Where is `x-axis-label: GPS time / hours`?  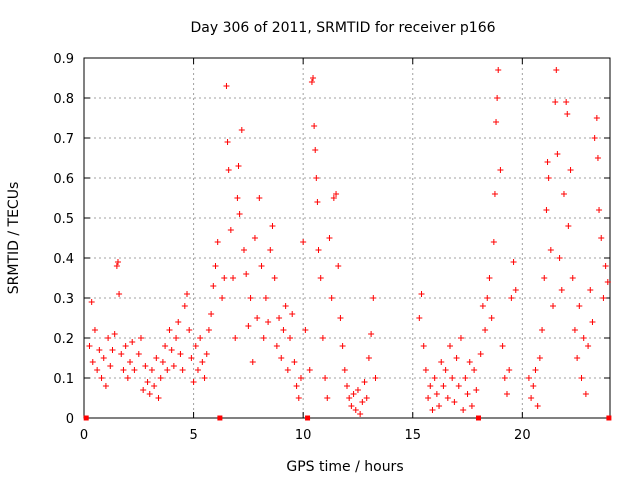 x-axis-label: GPS time / hours is located at coordinates (344, 467).